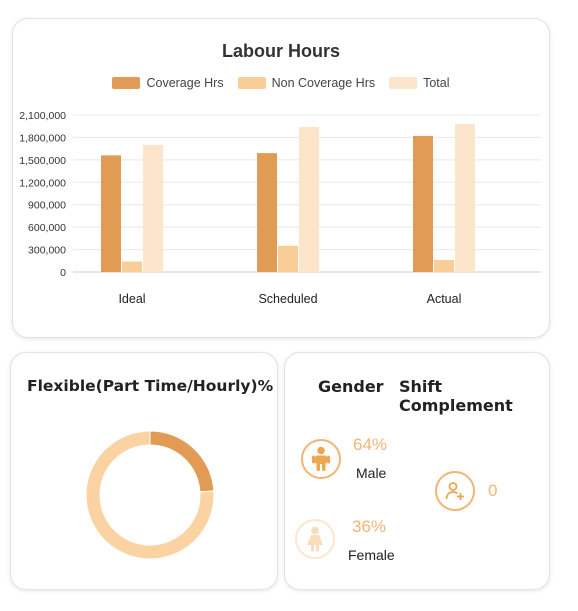 This screenshot has width=578, height=611. What do you see at coordinates (63, 273) in the screenshot?
I see `y-tick-label: 0` at bounding box center [63, 273].